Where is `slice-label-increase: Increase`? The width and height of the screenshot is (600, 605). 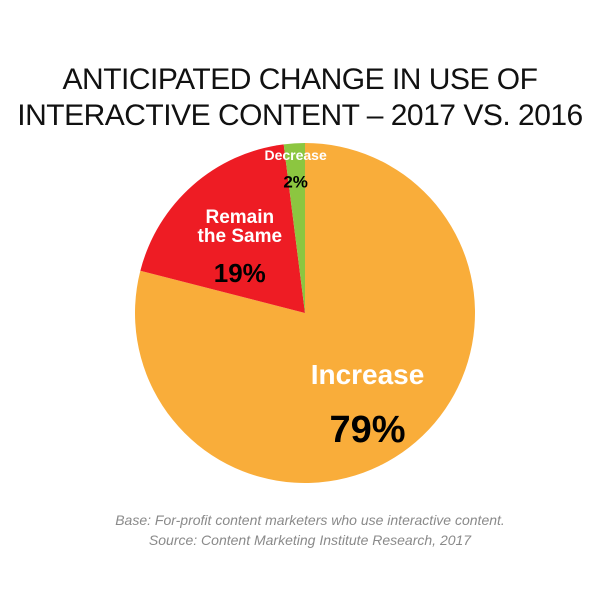 slice-label-increase: Increase is located at coordinates (368, 374).